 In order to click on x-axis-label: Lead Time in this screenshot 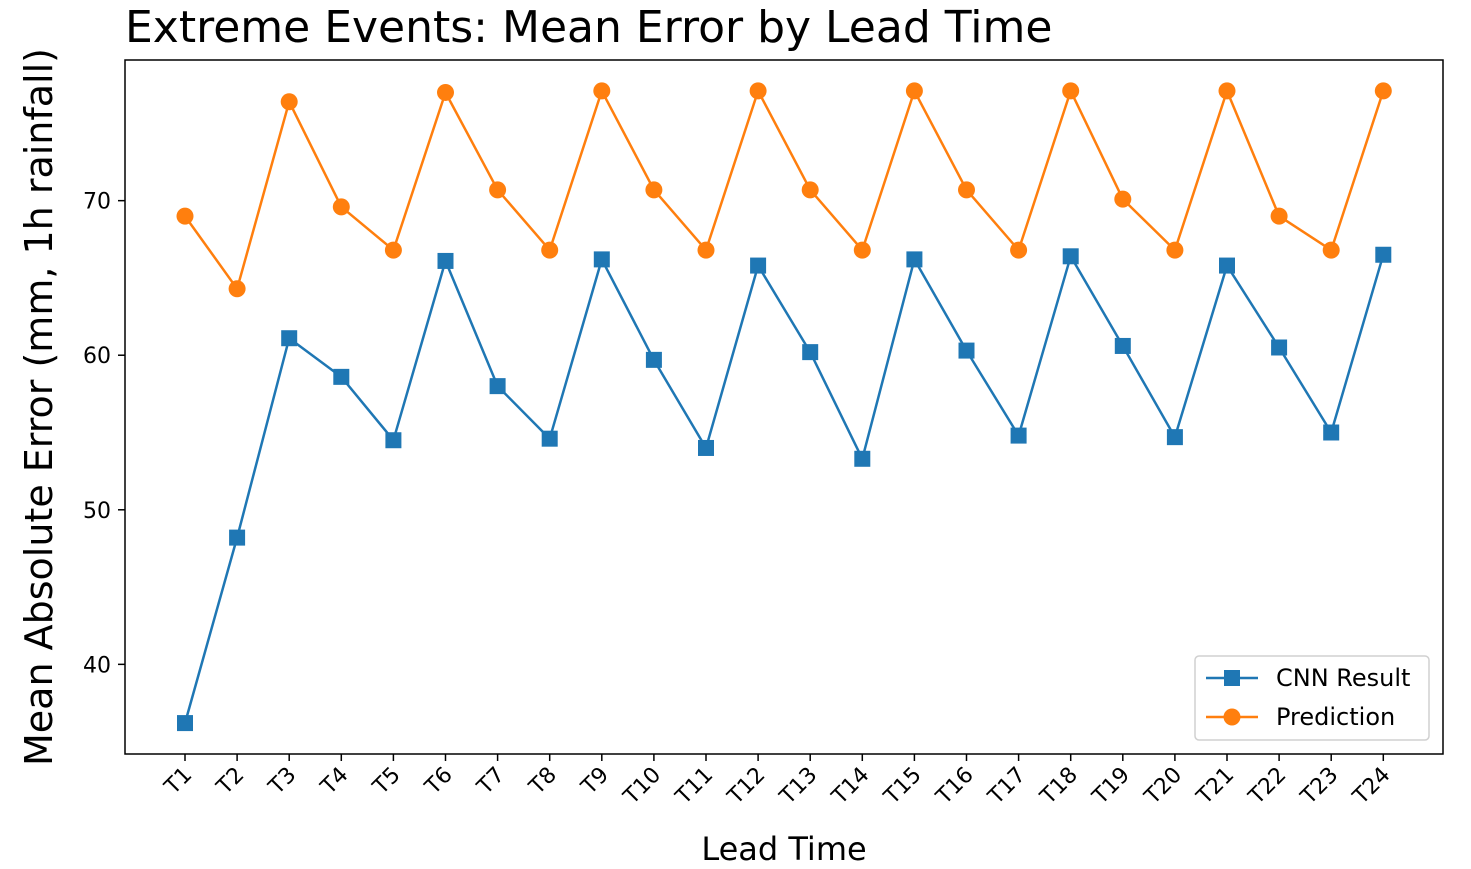, I will do `click(783, 849)`.